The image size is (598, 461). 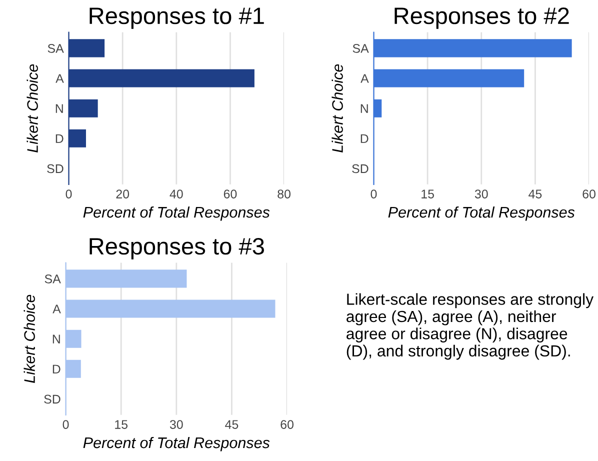 What do you see at coordinates (177, 18) in the screenshot?
I see `chart-title: Responses to #1` at bounding box center [177, 18].